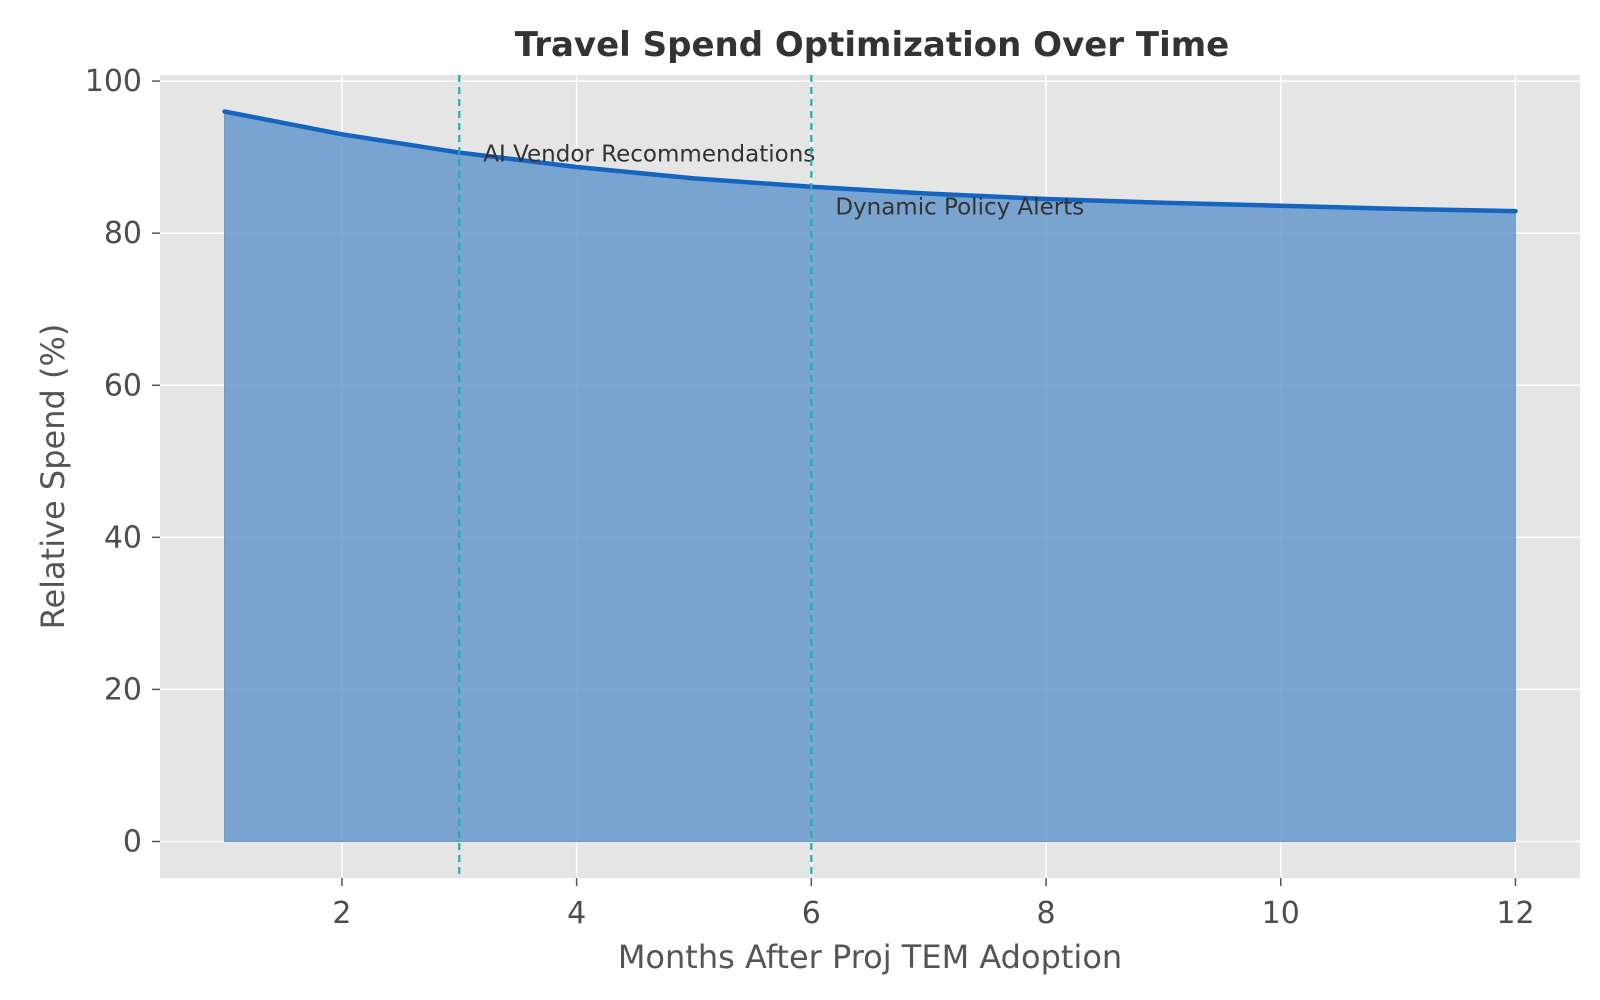  Describe the element at coordinates (576, 913) in the screenshot. I see `x-tick-label: 4` at that location.